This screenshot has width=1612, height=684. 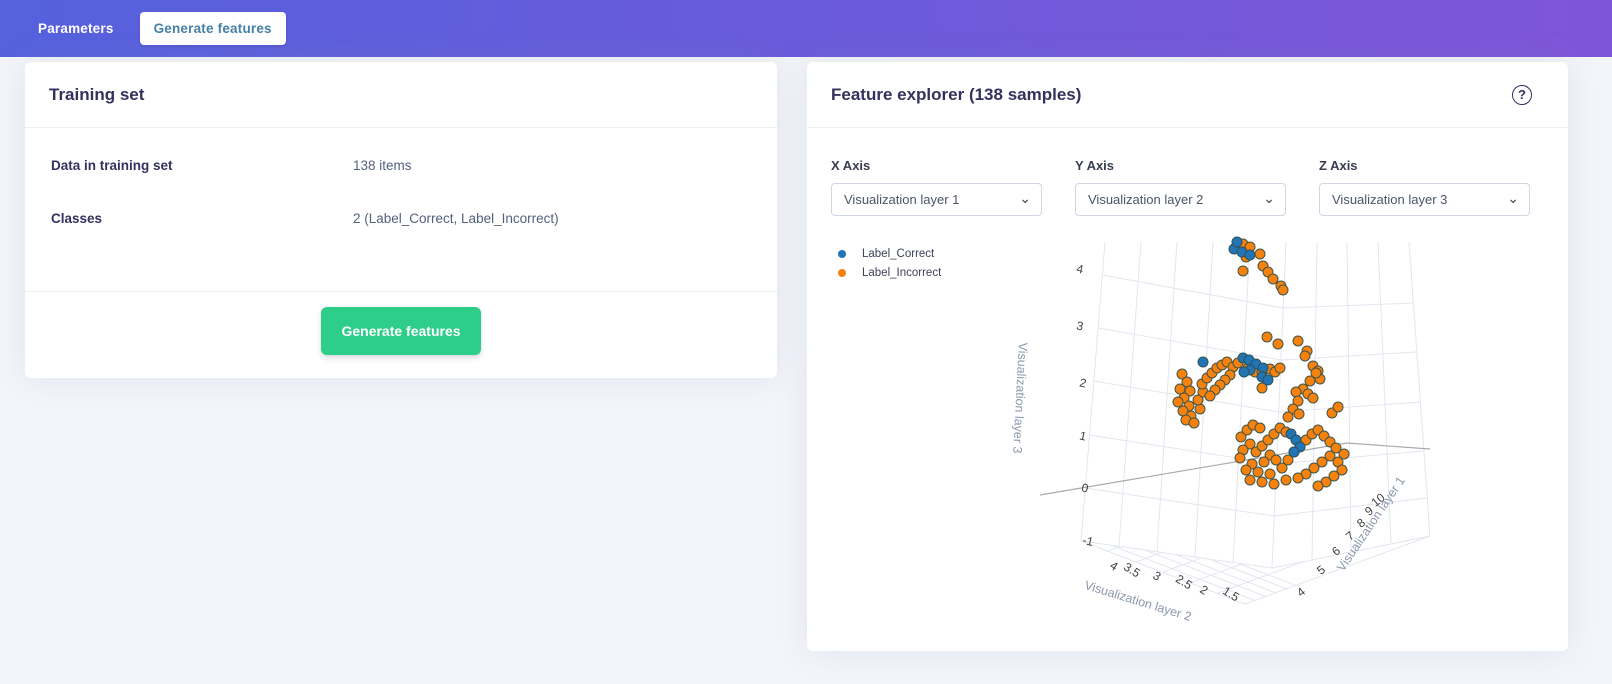 I want to click on y-axis-select: Visualization layer 2, so click(x=1180, y=199).